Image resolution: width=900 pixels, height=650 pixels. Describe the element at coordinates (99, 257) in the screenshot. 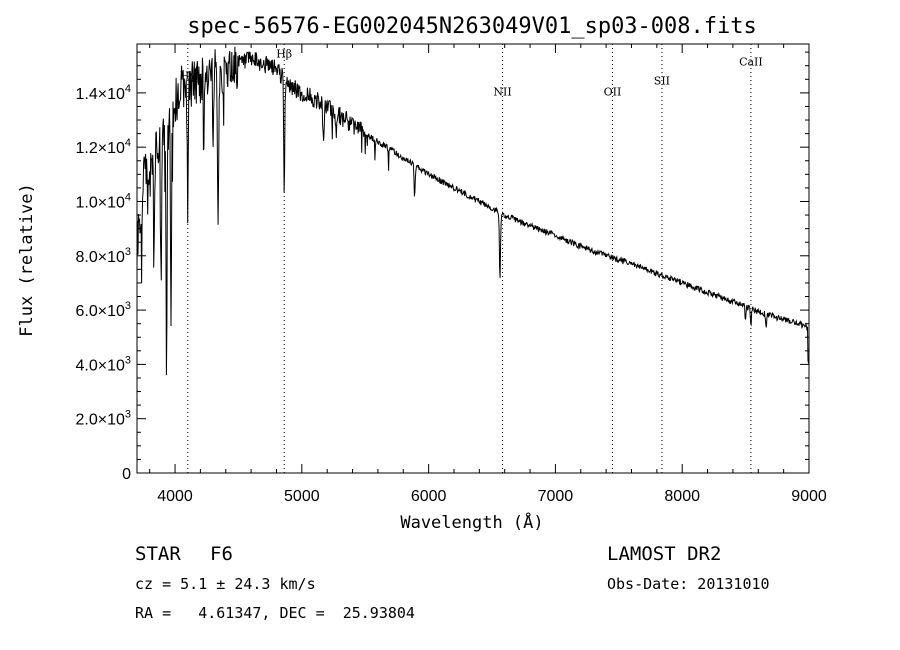

I see `y-tick-mantissa: 8.0×10` at that location.